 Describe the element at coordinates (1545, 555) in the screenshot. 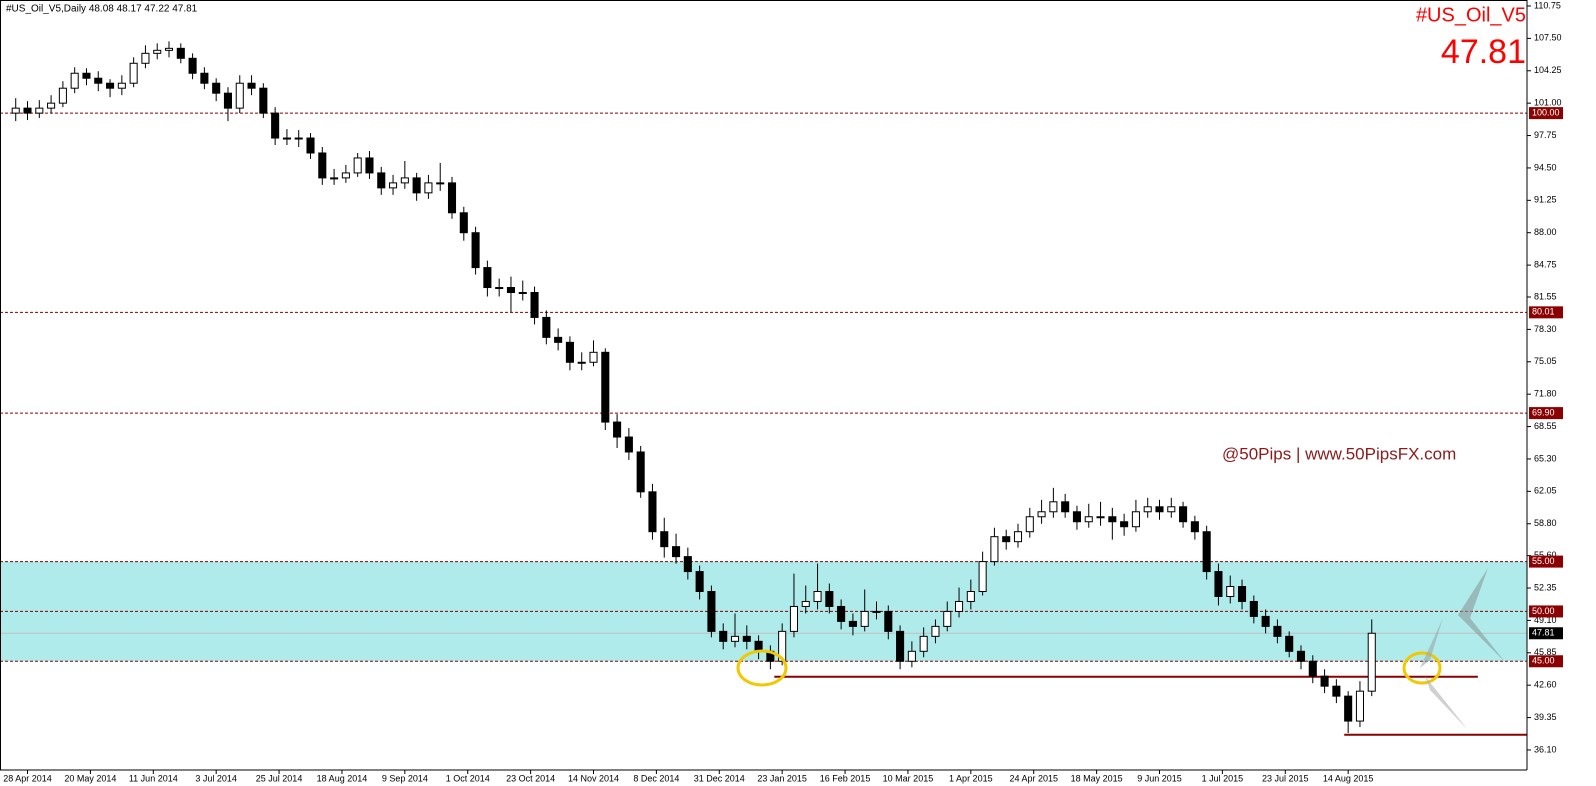

I see `y-tick-label: 55.60` at that location.